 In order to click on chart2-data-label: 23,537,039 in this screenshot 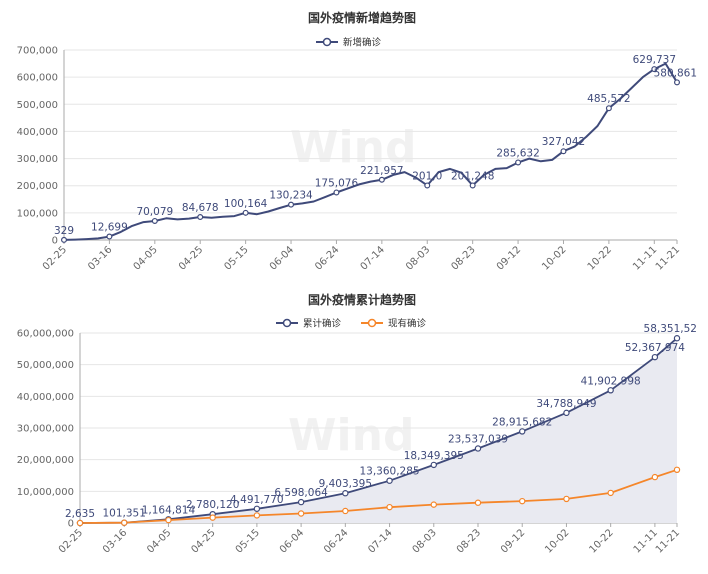, I will do `click(478, 439)`.